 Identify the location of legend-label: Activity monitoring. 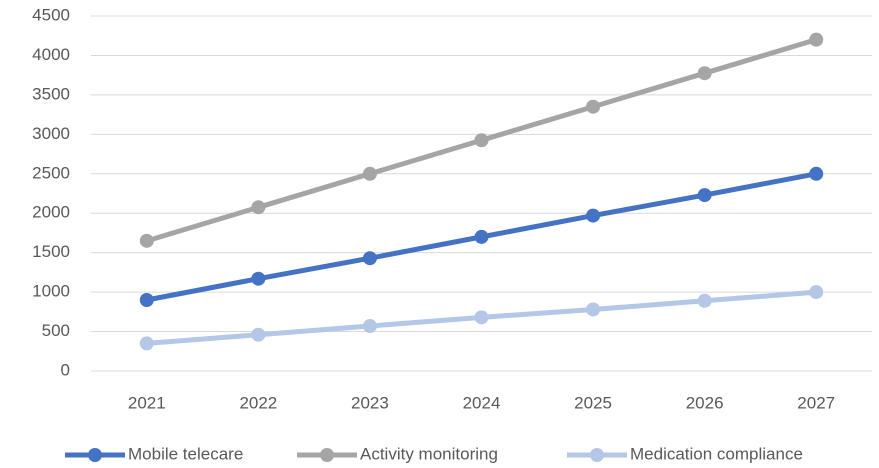
(429, 453).